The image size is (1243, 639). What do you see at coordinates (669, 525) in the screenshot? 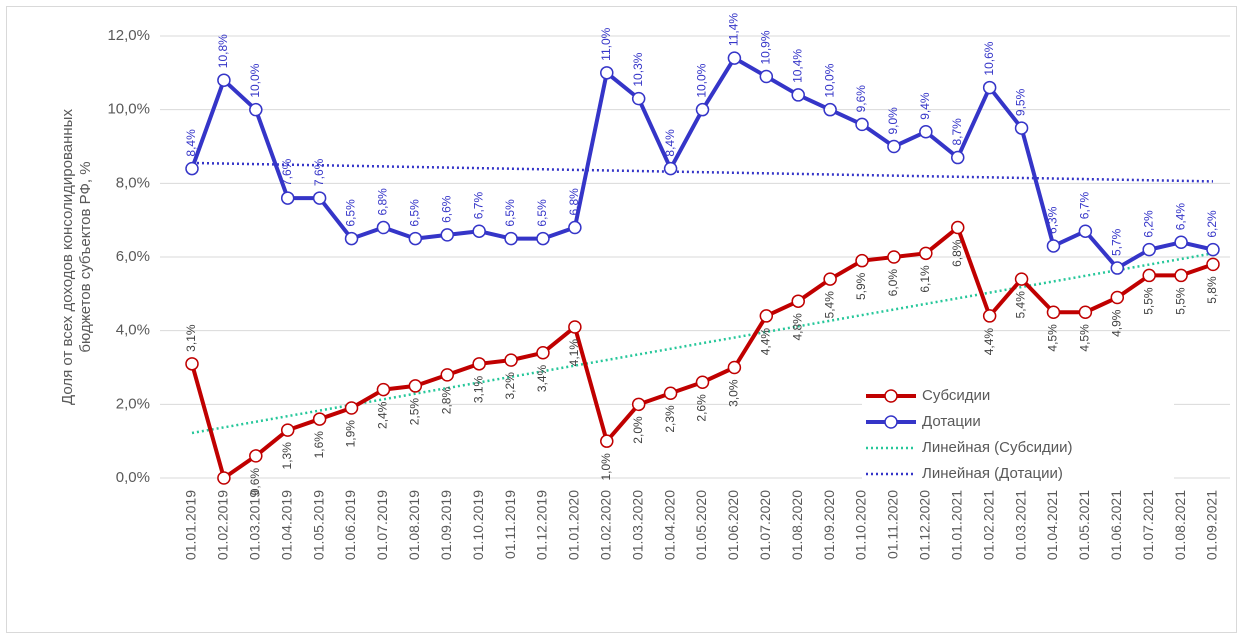
I see `x-tick-label: 01.04.2020` at bounding box center [669, 525].